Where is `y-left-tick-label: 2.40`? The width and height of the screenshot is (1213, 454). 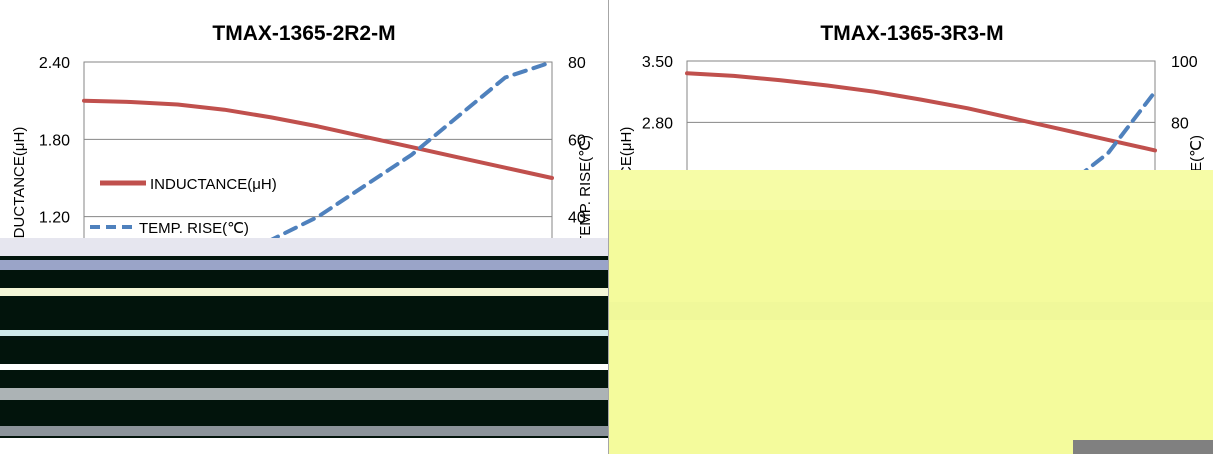
y-left-tick-label: 2.40 is located at coordinates (54, 63).